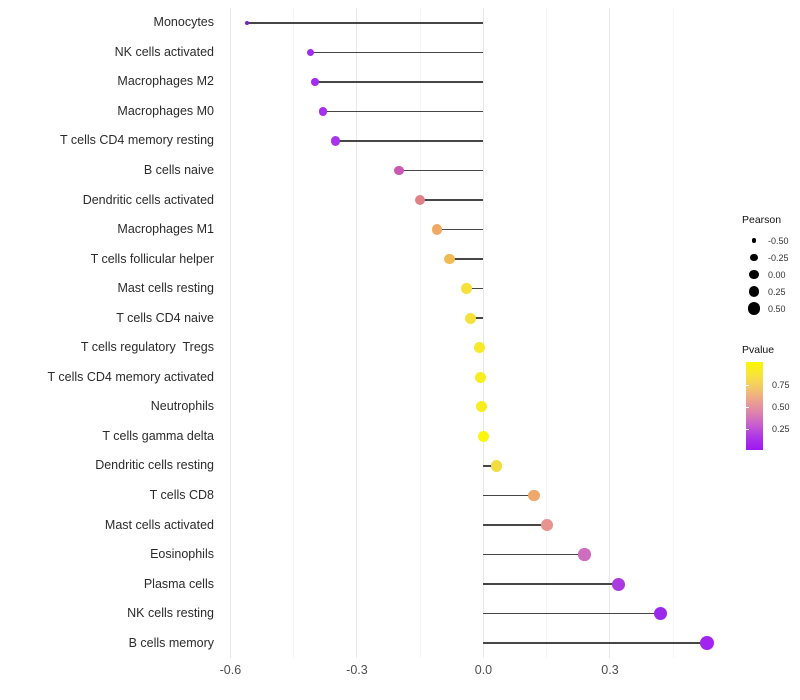 The height and width of the screenshot is (700, 800). Describe the element at coordinates (178, 170) in the screenshot. I see `y-axis-label: B cells naive` at that location.